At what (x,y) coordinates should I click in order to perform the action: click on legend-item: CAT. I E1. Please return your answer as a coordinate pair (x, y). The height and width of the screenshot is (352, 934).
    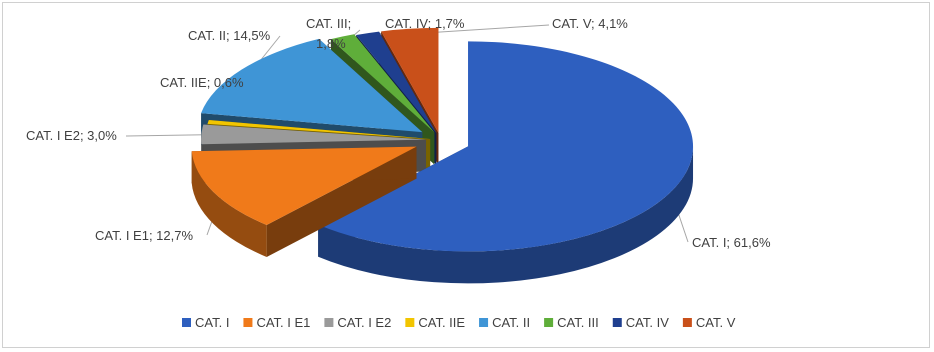
    Looking at the image, I should click on (276, 322).